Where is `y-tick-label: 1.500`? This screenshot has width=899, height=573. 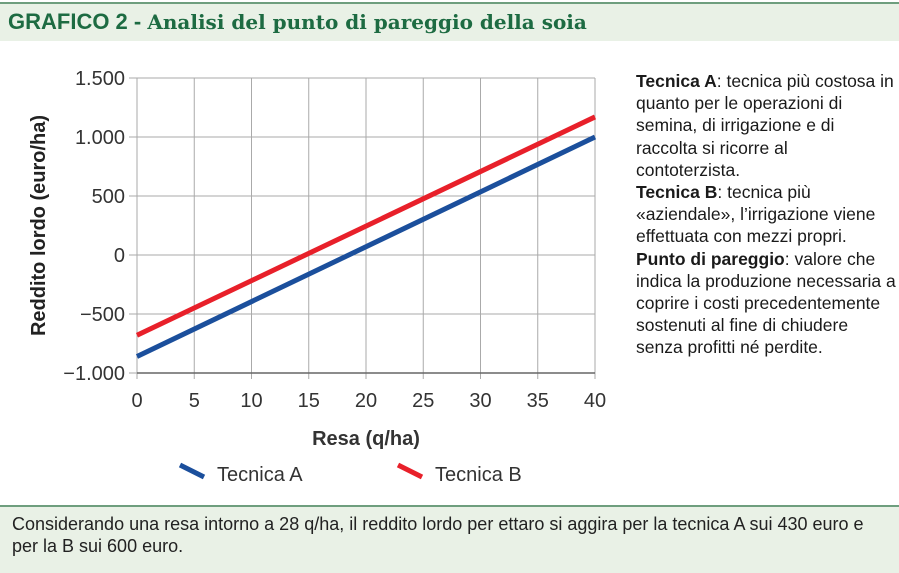
y-tick-label: 1.500 is located at coordinates (100, 79).